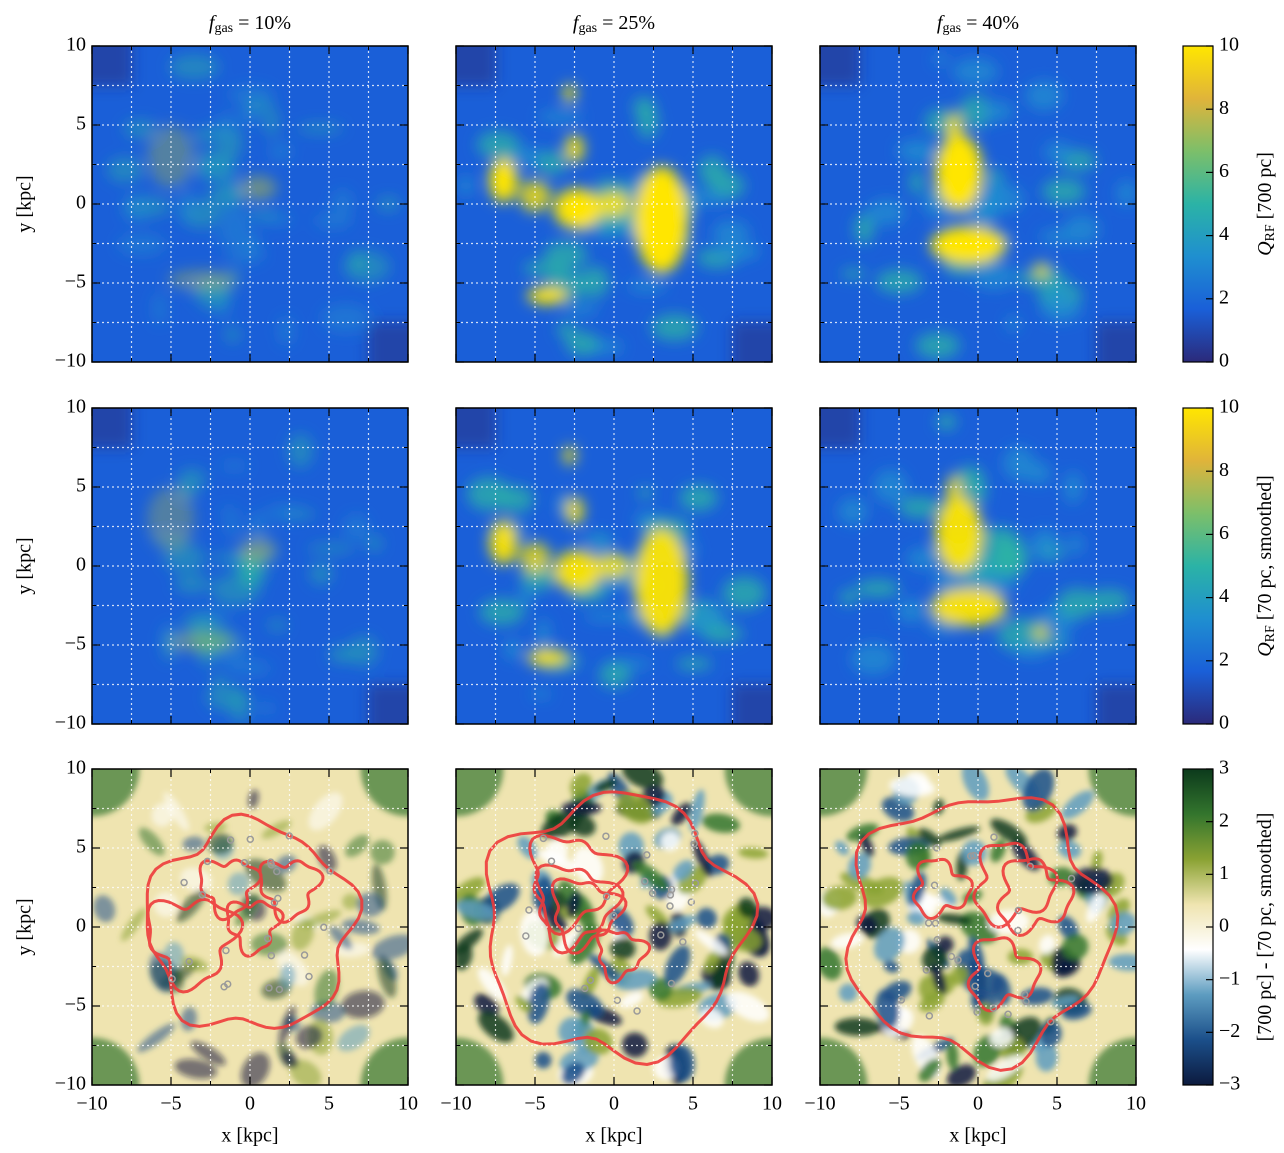 The height and width of the screenshot is (1153, 1284). Describe the element at coordinates (1266, 204) in the screenshot. I see `colorbar-label: QRF [700 pc]` at that location.